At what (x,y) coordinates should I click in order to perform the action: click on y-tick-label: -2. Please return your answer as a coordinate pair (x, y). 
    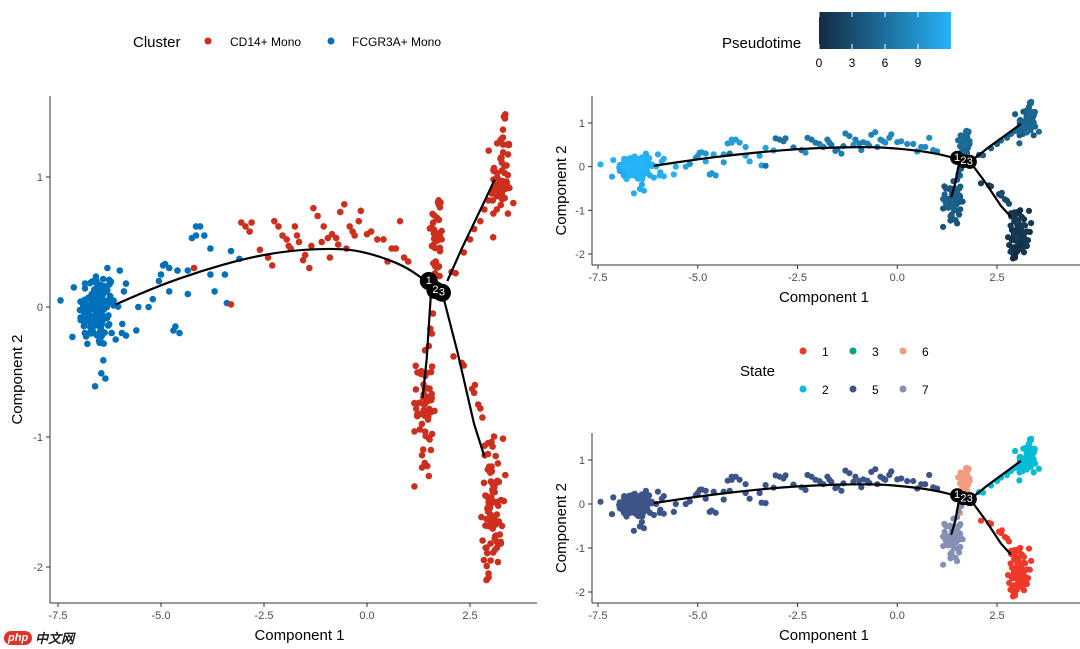
    Looking at the image, I should click on (580, 593).